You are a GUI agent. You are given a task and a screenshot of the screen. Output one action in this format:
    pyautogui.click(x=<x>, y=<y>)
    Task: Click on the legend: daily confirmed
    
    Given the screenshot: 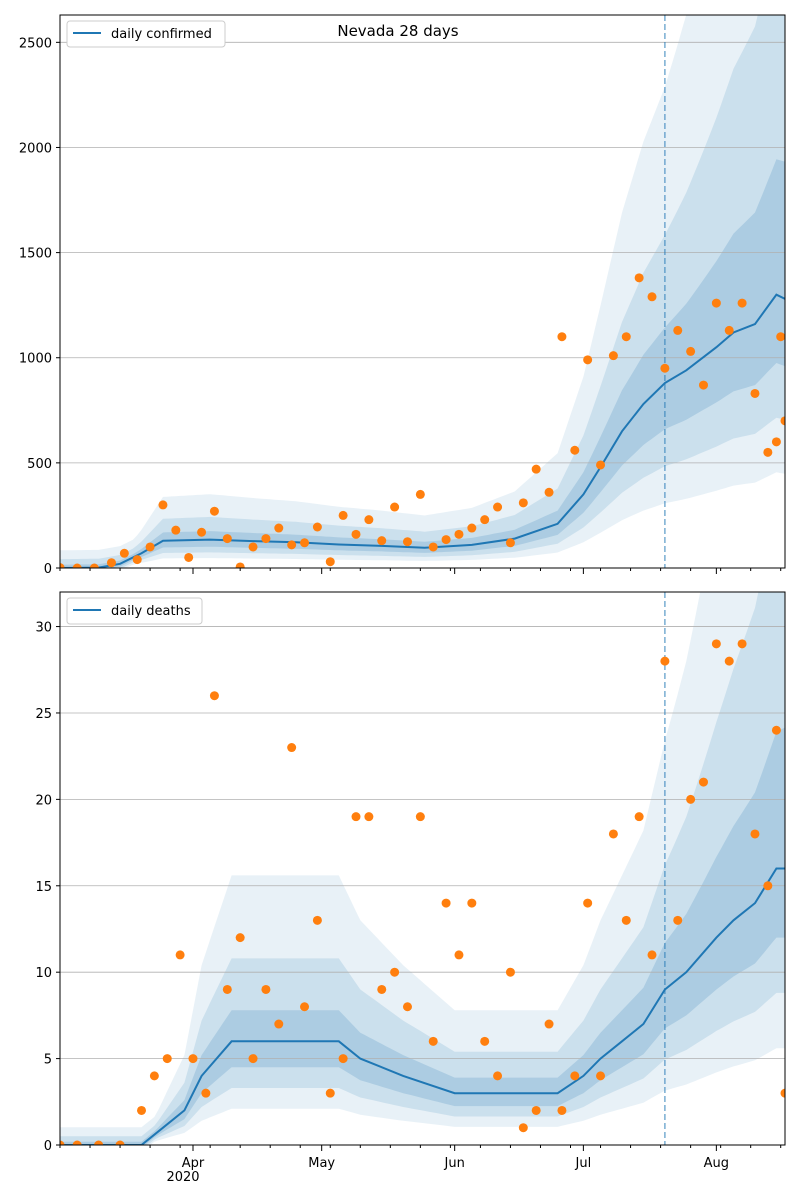 What is the action you would take?
    pyautogui.click(x=146, y=34)
    